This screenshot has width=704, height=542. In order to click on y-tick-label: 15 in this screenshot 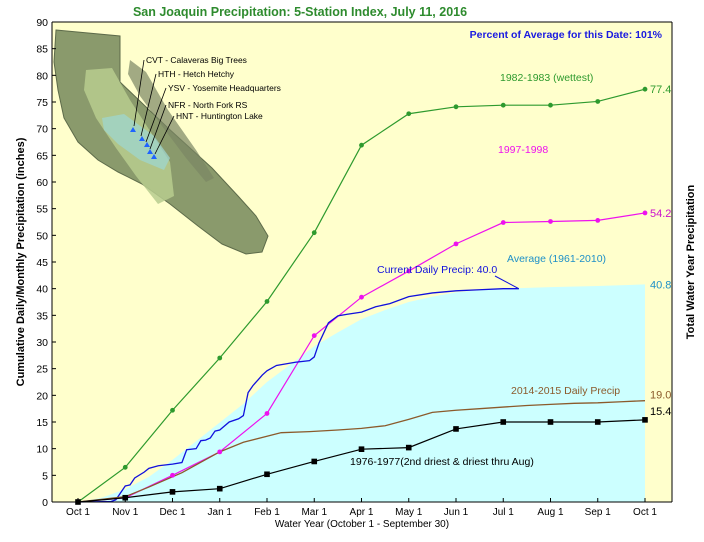, I will do `click(42, 423)`.